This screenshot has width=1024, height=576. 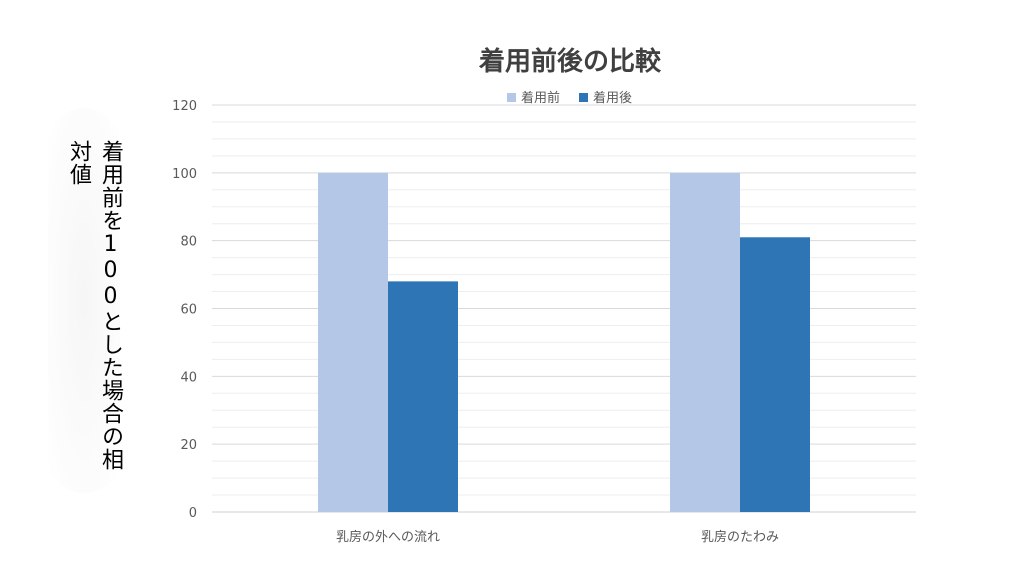 What do you see at coordinates (188, 445) in the screenshot?
I see `y-tick-label: 20` at bounding box center [188, 445].